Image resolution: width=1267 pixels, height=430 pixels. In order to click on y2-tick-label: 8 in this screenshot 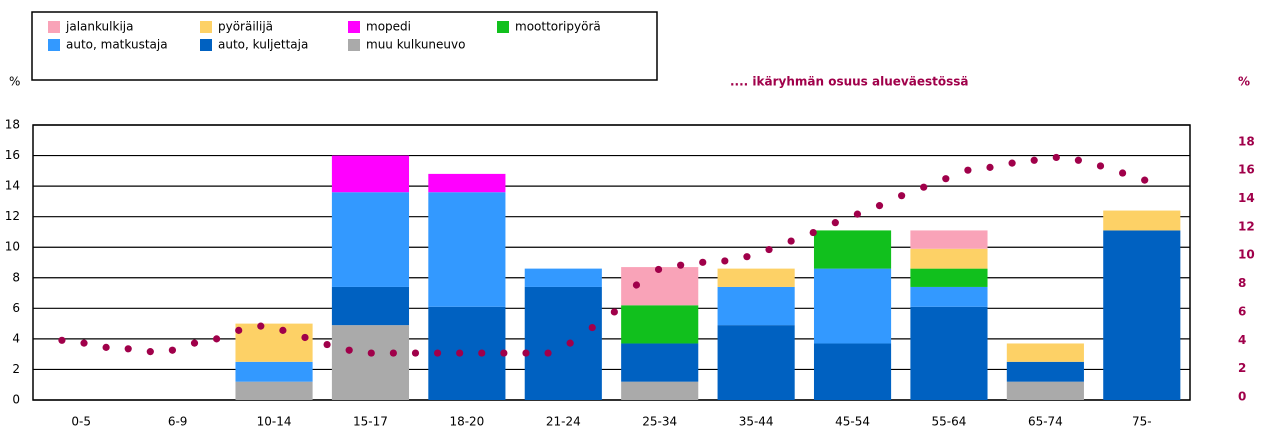, I will do `click(1242, 283)`.